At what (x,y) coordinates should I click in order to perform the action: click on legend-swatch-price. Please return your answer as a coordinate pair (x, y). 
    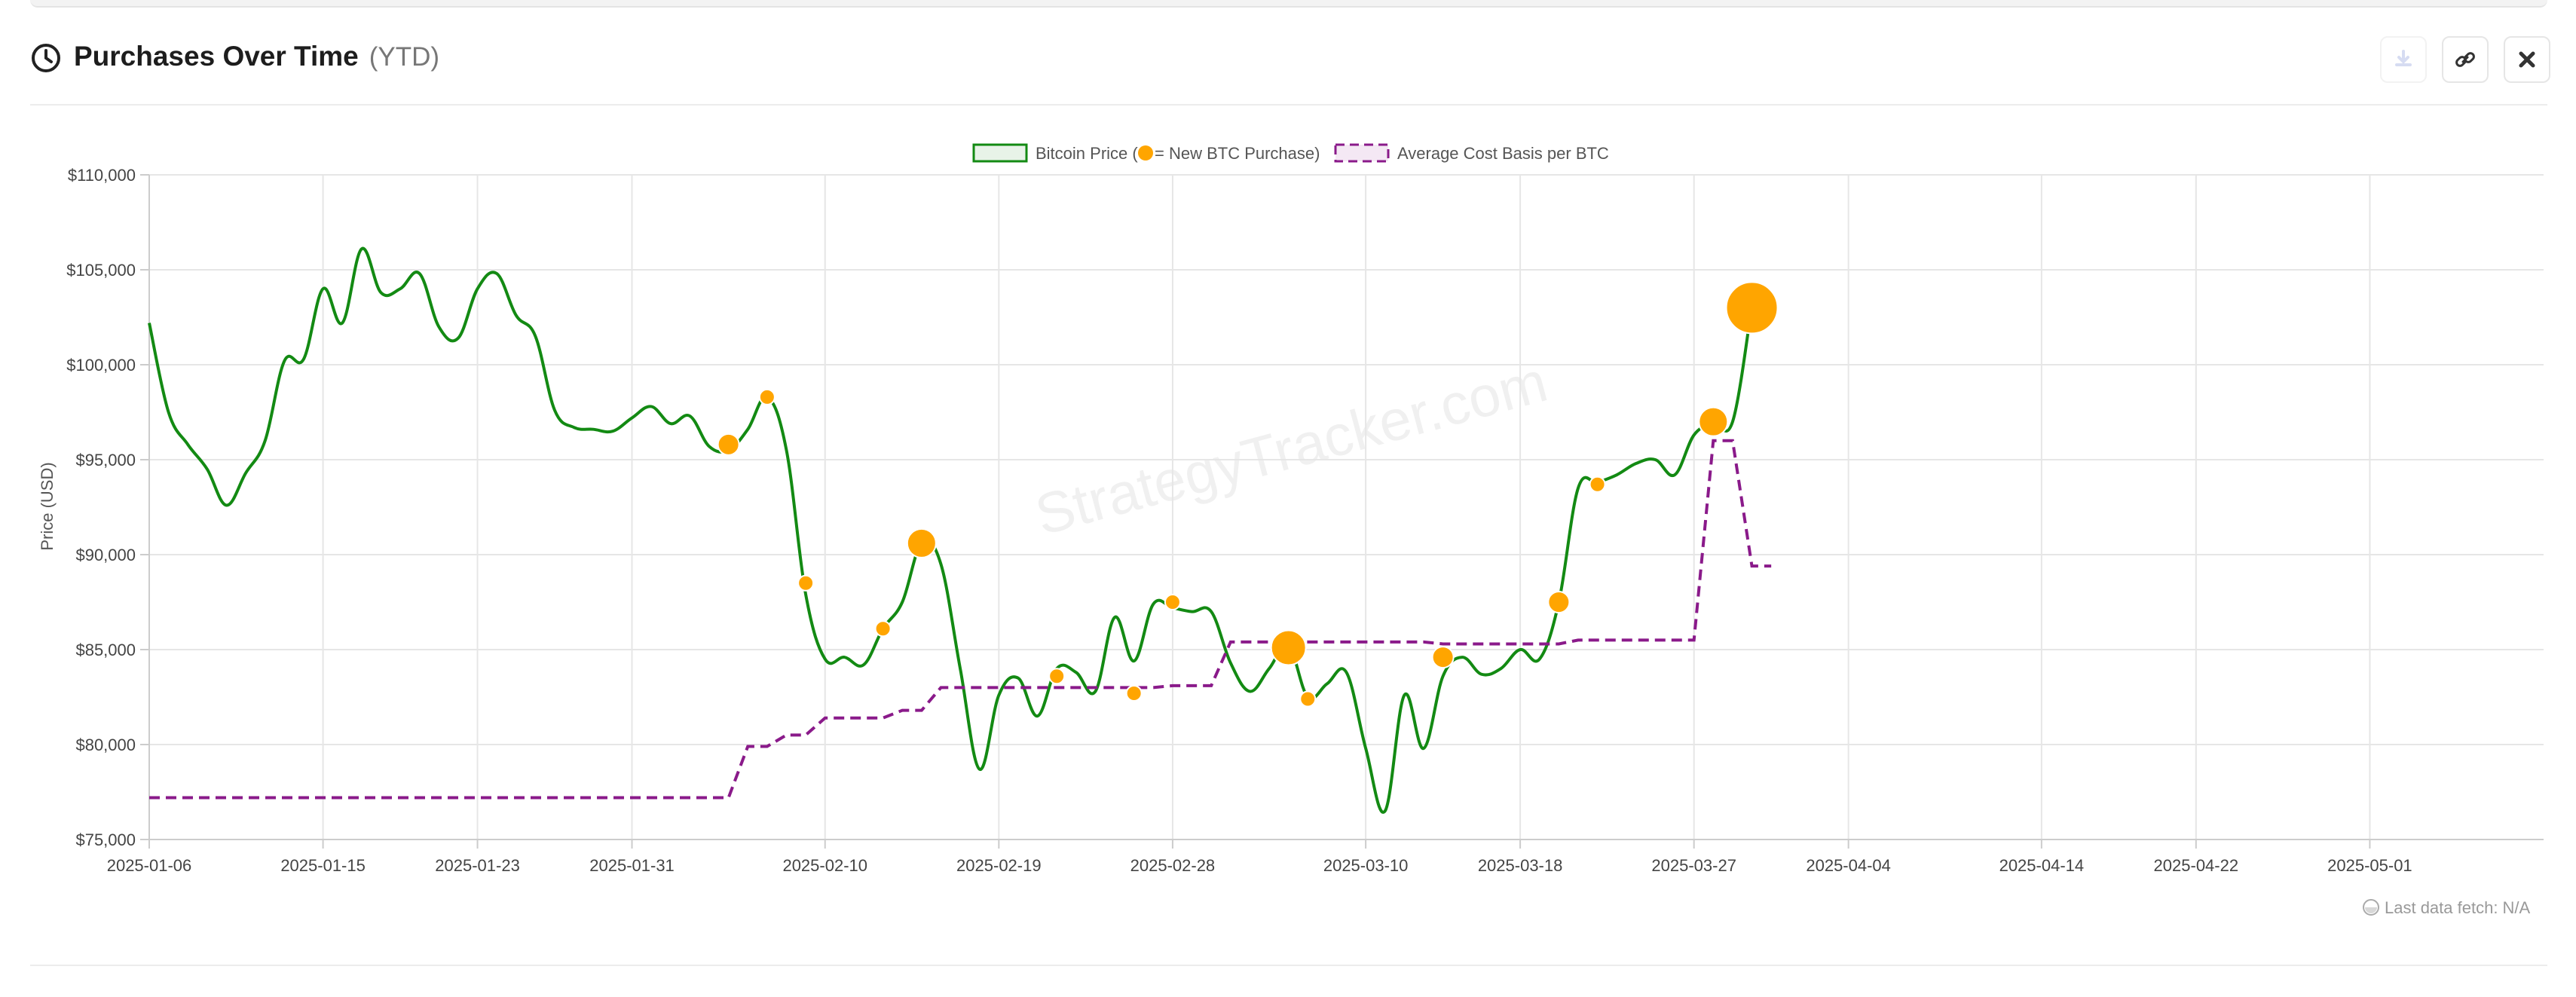
    Looking at the image, I should click on (1000, 153).